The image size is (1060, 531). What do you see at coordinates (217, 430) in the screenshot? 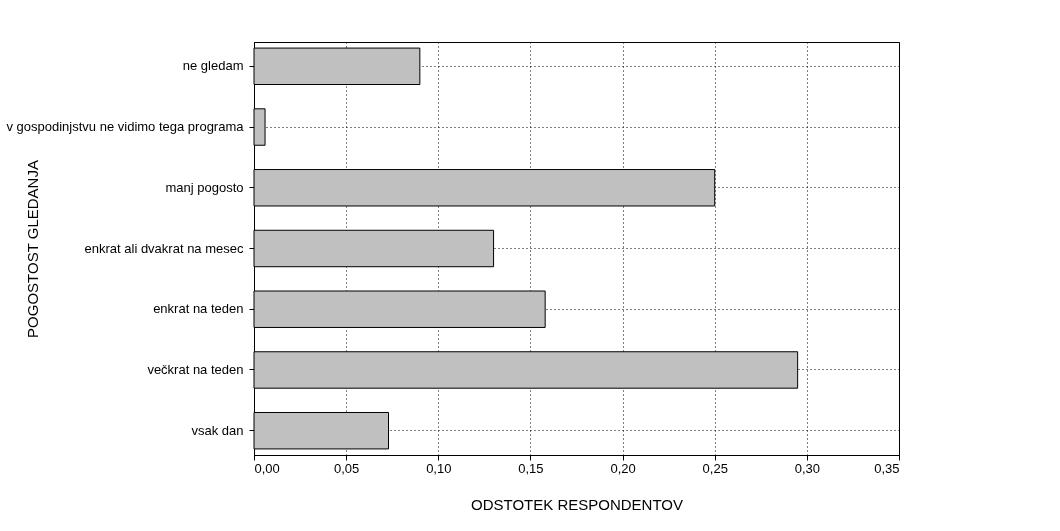
I see `y-tick-label: vsak dan` at bounding box center [217, 430].